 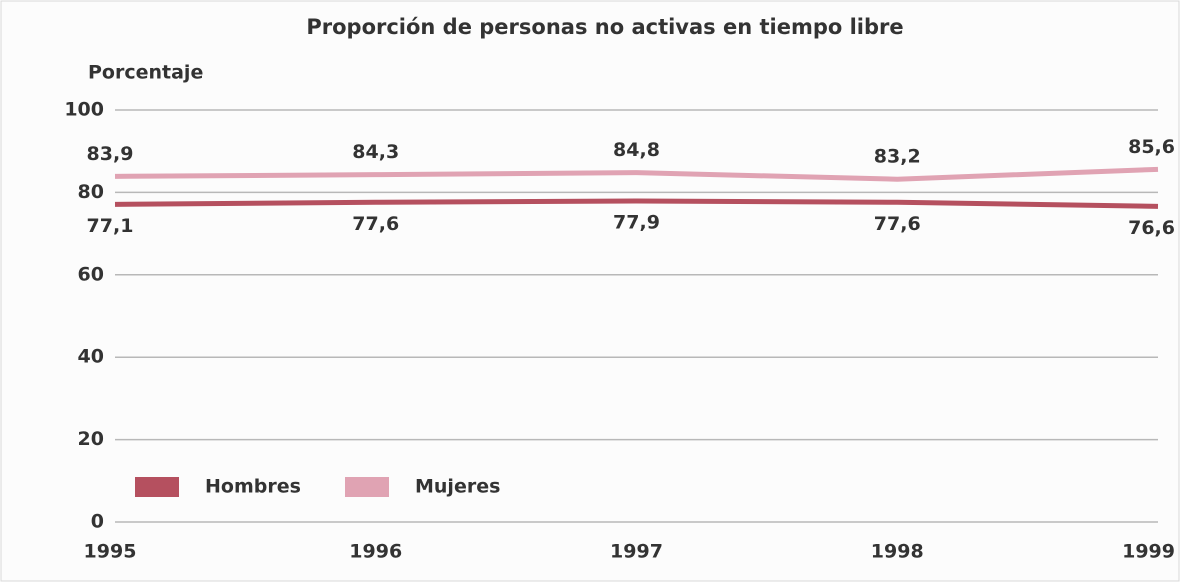 What do you see at coordinates (145, 73) in the screenshot?
I see `y-axis-label: Porcentaje` at bounding box center [145, 73].